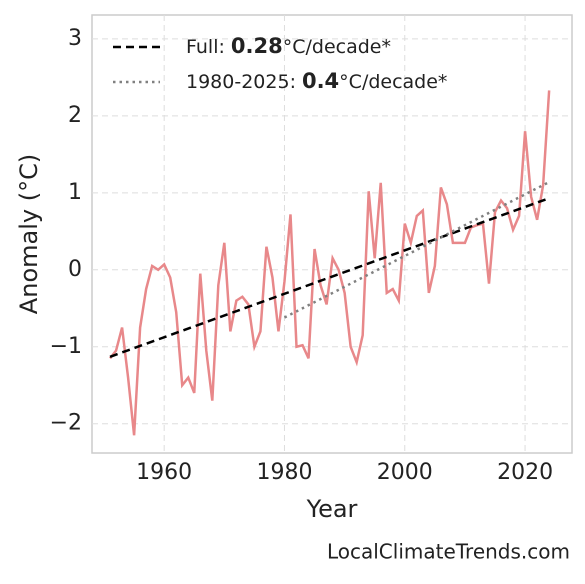  What do you see at coordinates (241, 82) in the screenshot?
I see `legend-name: 1980-2025:` at bounding box center [241, 82].